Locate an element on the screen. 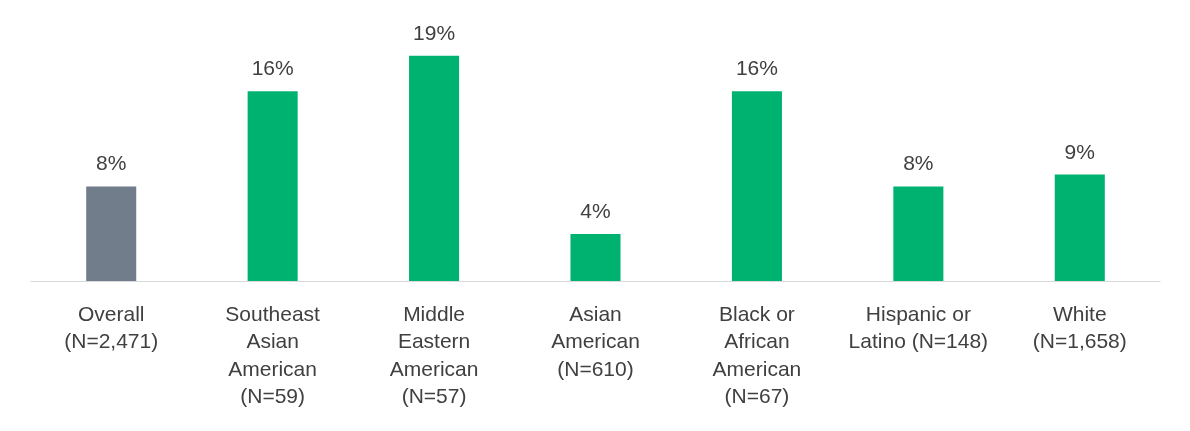  data-label: 4% is located at coordinates (595, 210).